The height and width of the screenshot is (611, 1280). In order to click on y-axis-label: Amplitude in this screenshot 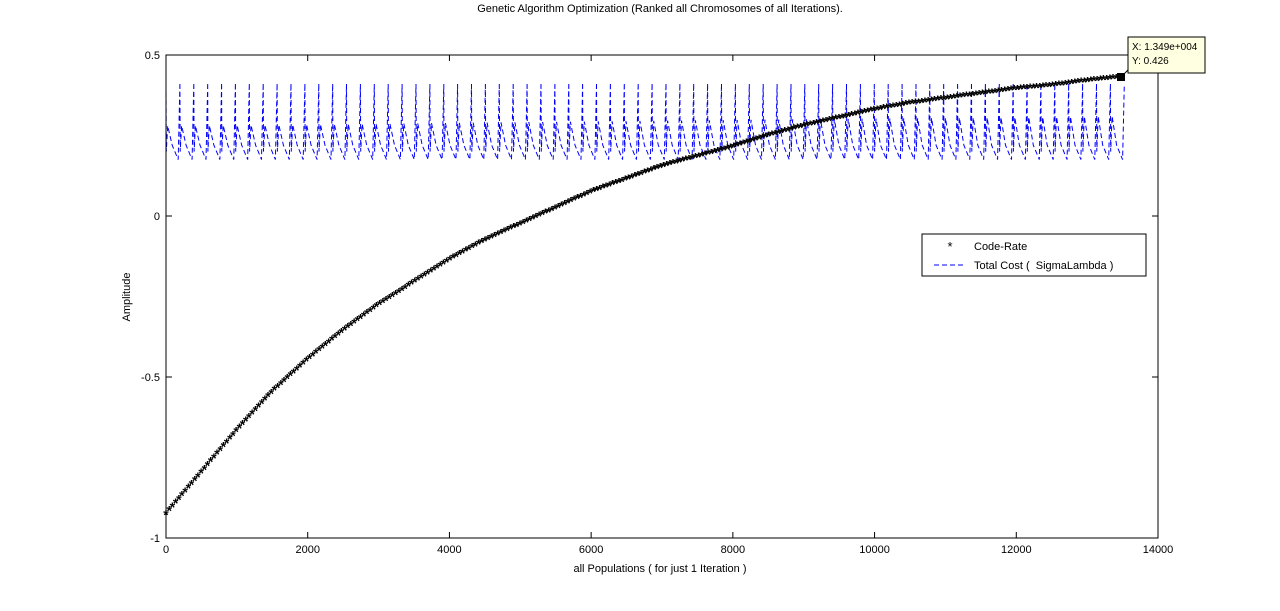, I will do `click(127, 297)`.